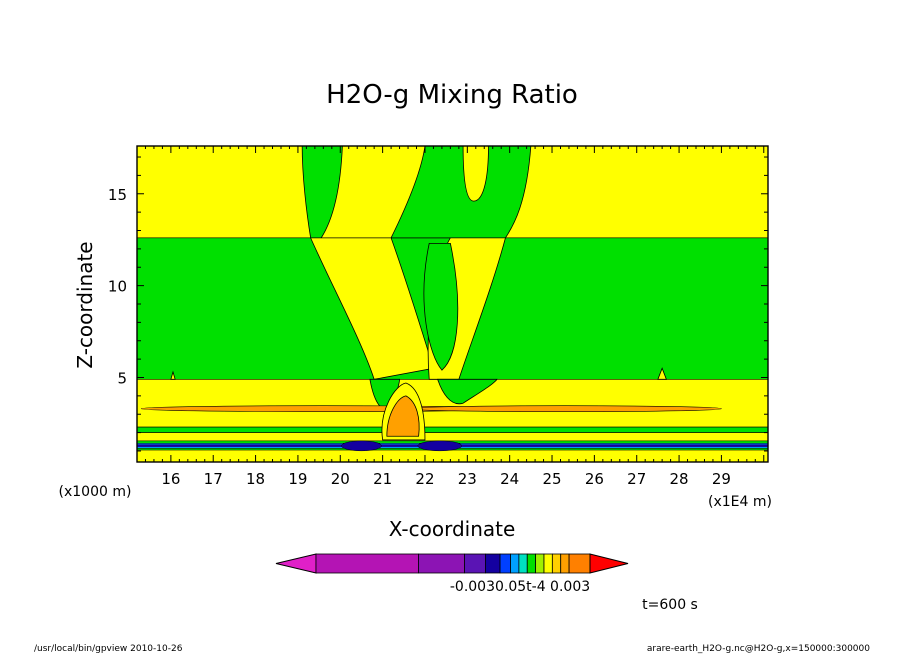  Describe the element at coordinates (679, 479) in the screenshot. I see `x-tick-label: 28` at that location.